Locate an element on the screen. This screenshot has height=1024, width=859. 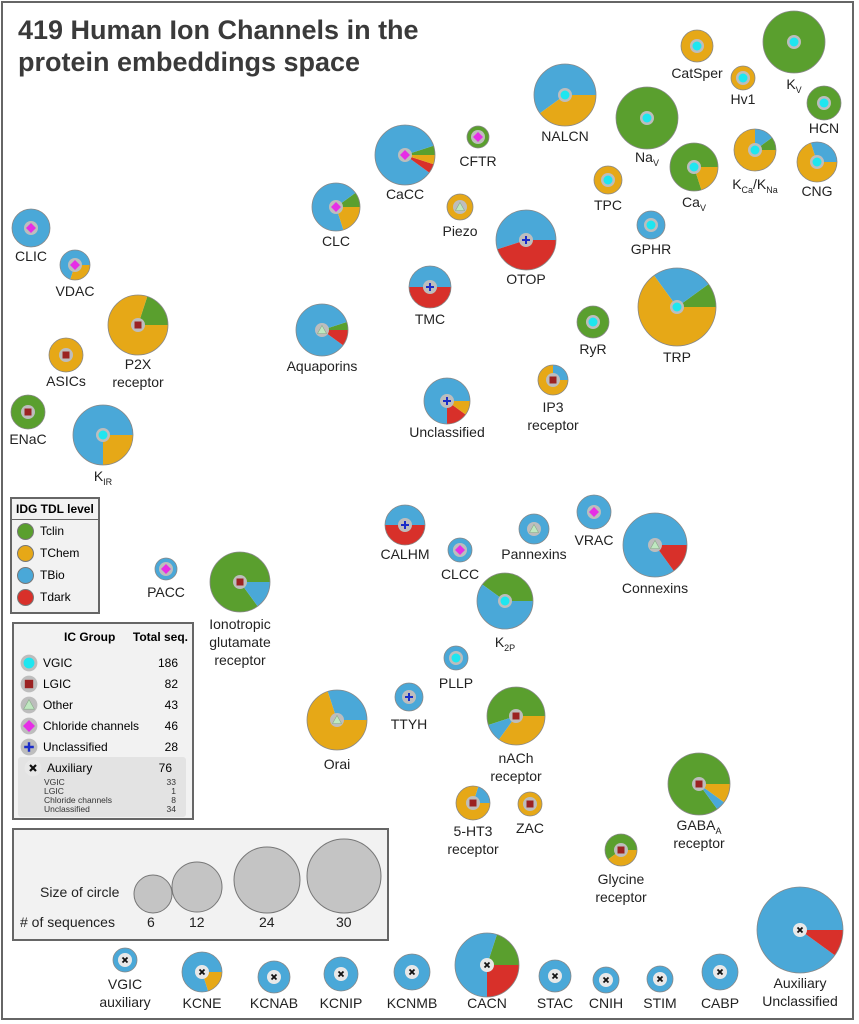
channel-label: Glycine is located at coordinates (621, 879).